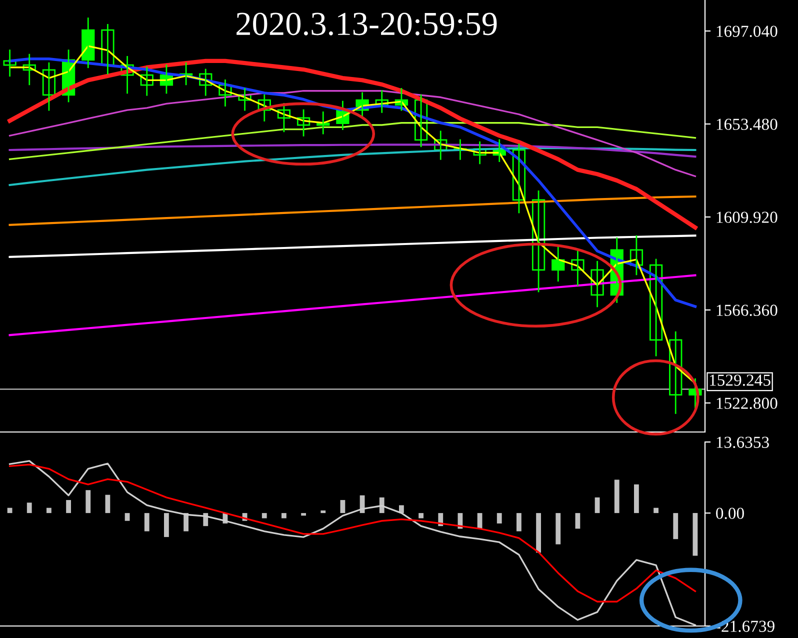  I want to click on ref-line-label: 1529.245, so click(740, 380).